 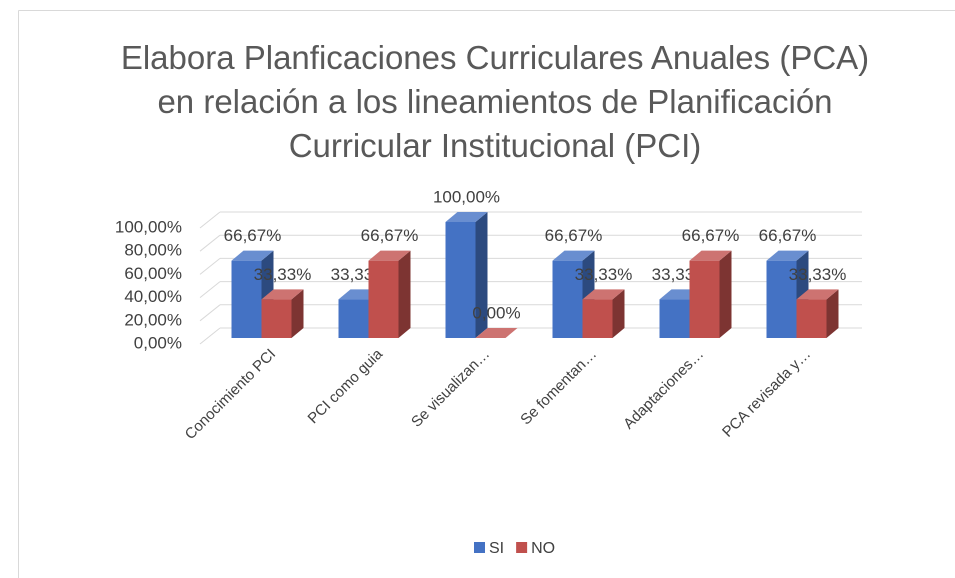 I want to click on y-tick-label: 80,00%, so click(x=153, y=250).